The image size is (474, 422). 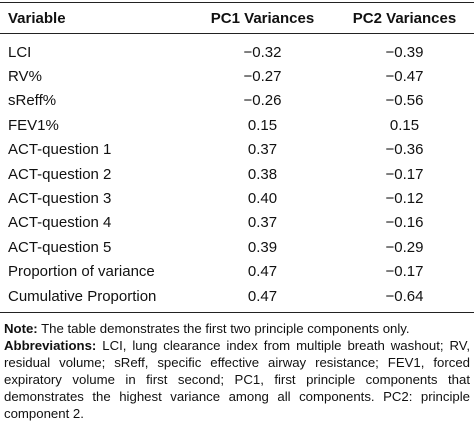 I want to click on table-row: Proportion of variance 0.47 −0.17, so click(x=237, y=272).